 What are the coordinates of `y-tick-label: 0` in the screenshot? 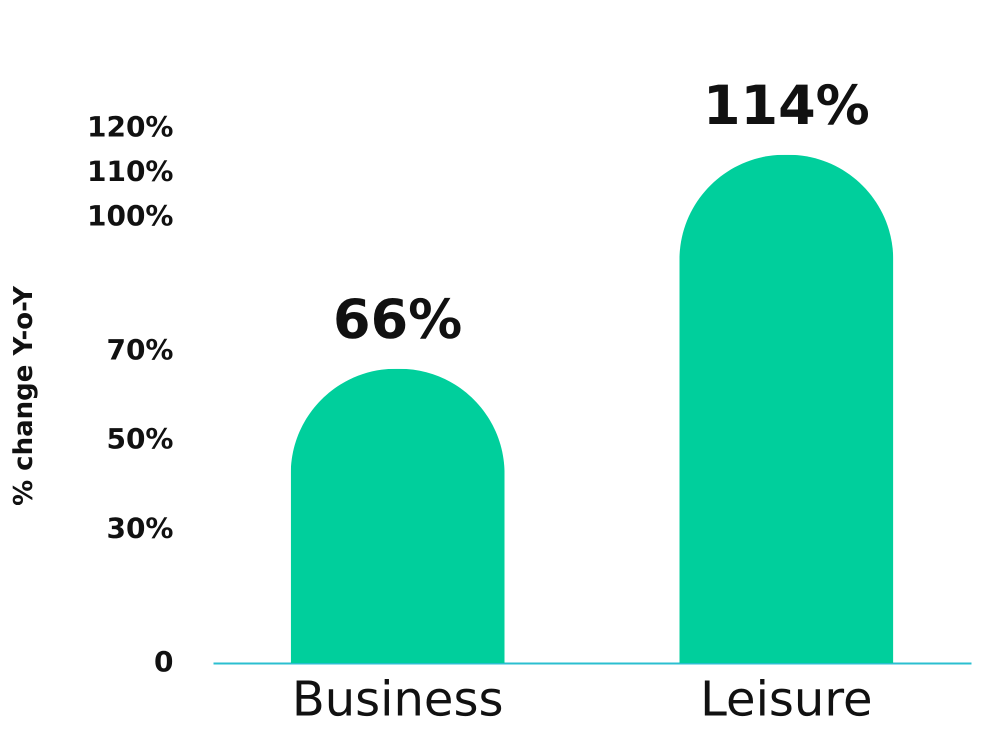 It's located at (164, 662).